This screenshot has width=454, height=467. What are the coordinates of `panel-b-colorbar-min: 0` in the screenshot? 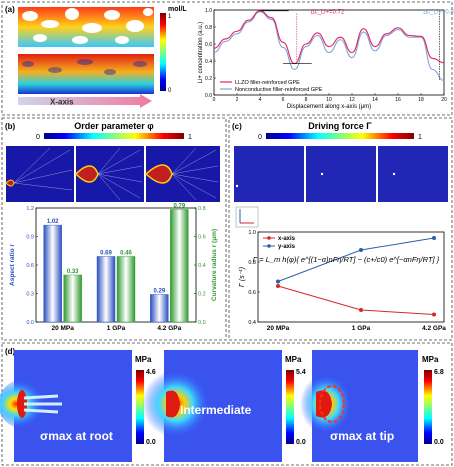 It's located at (38, 137).